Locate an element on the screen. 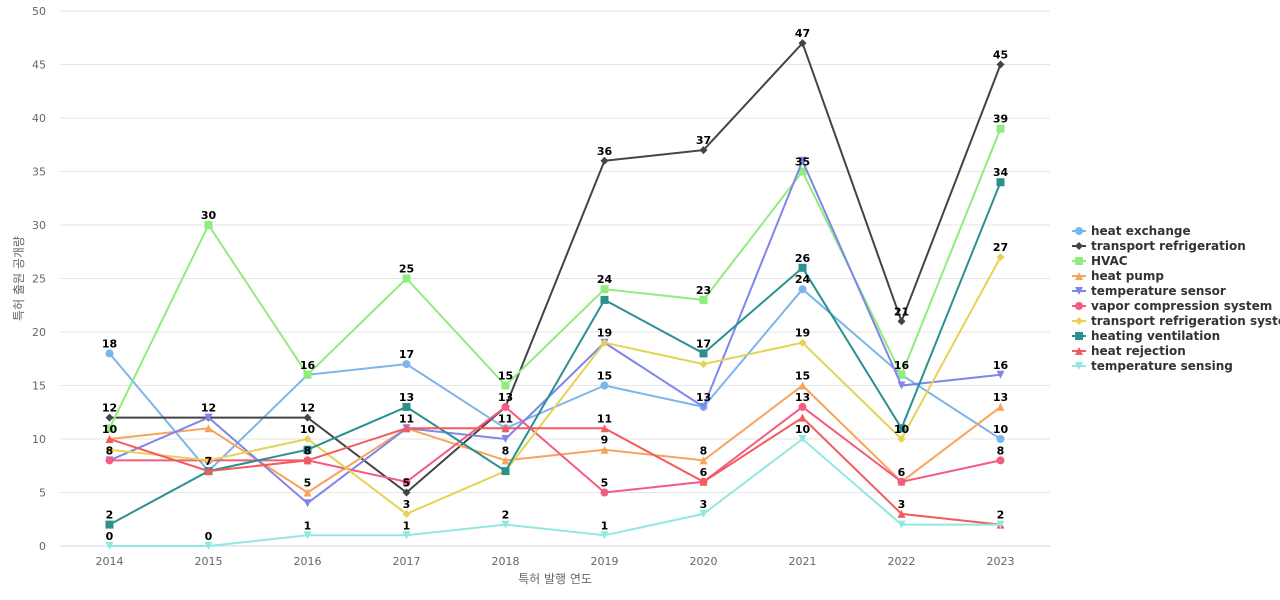 This screenshot has height=600, width=1280. legend-item: heat pump is located at coordinates (1118, 276).